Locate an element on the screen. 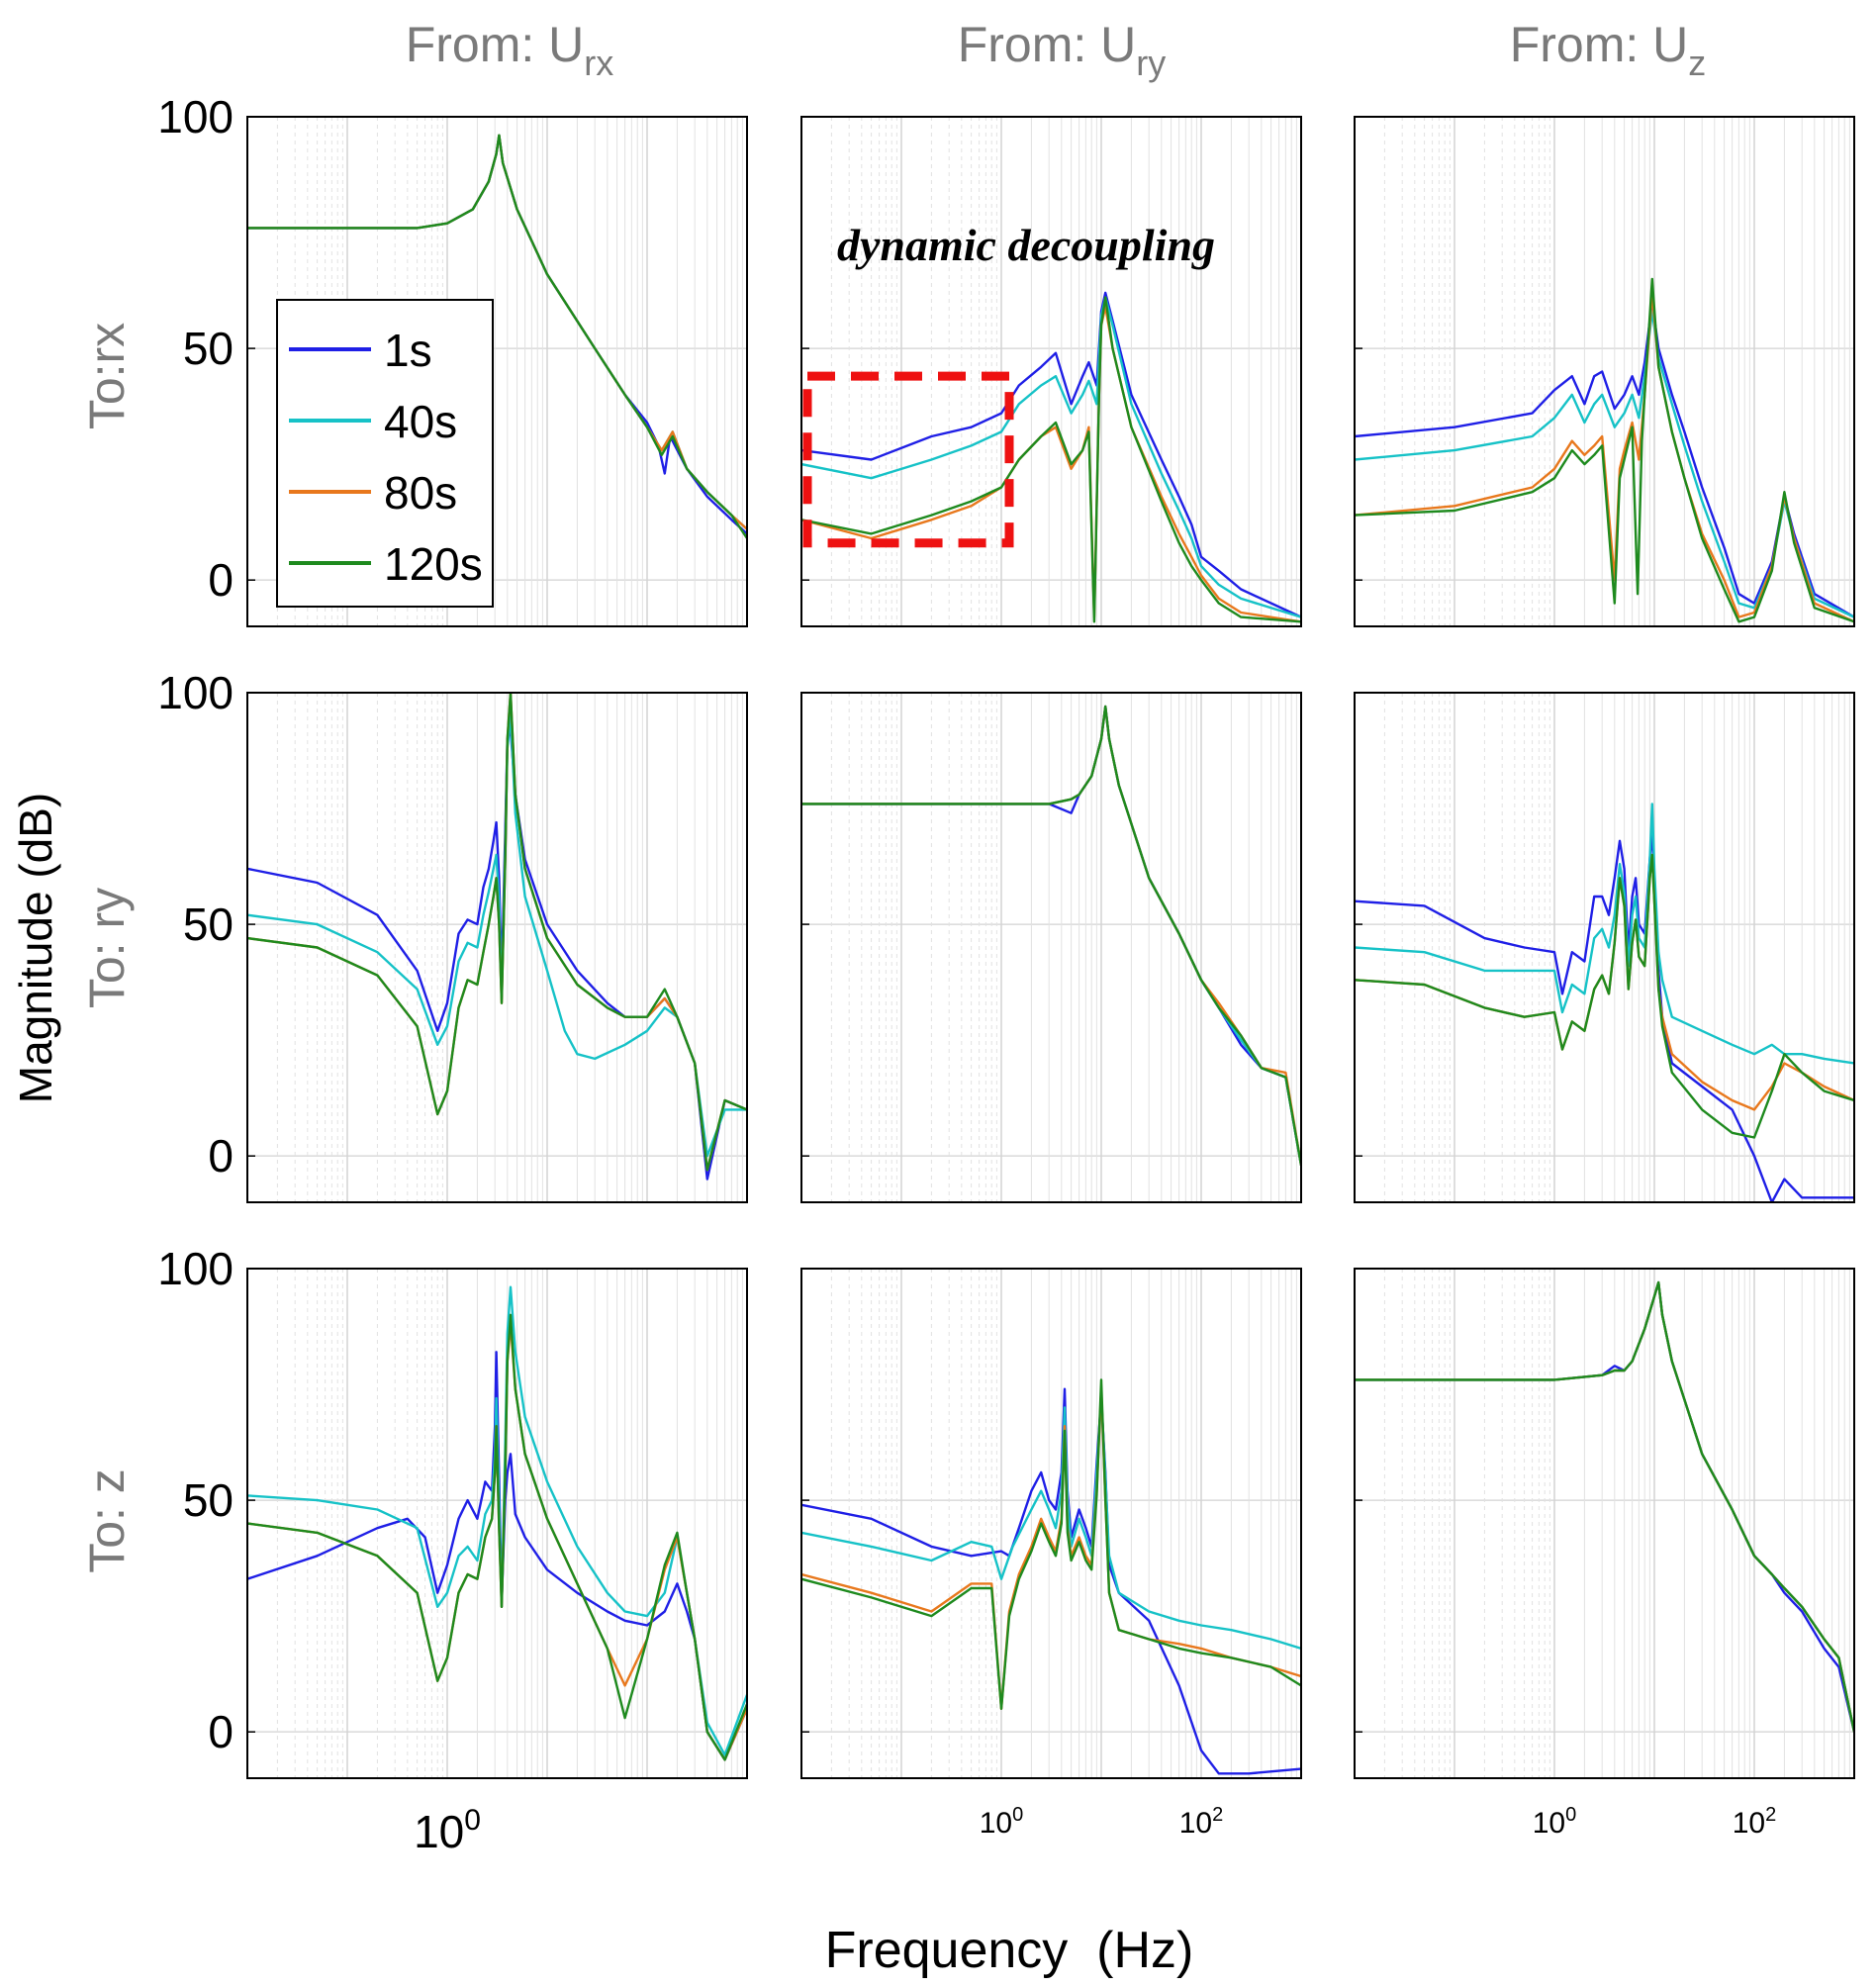  grid-r2c2 is located at coordinates (1051, 947).